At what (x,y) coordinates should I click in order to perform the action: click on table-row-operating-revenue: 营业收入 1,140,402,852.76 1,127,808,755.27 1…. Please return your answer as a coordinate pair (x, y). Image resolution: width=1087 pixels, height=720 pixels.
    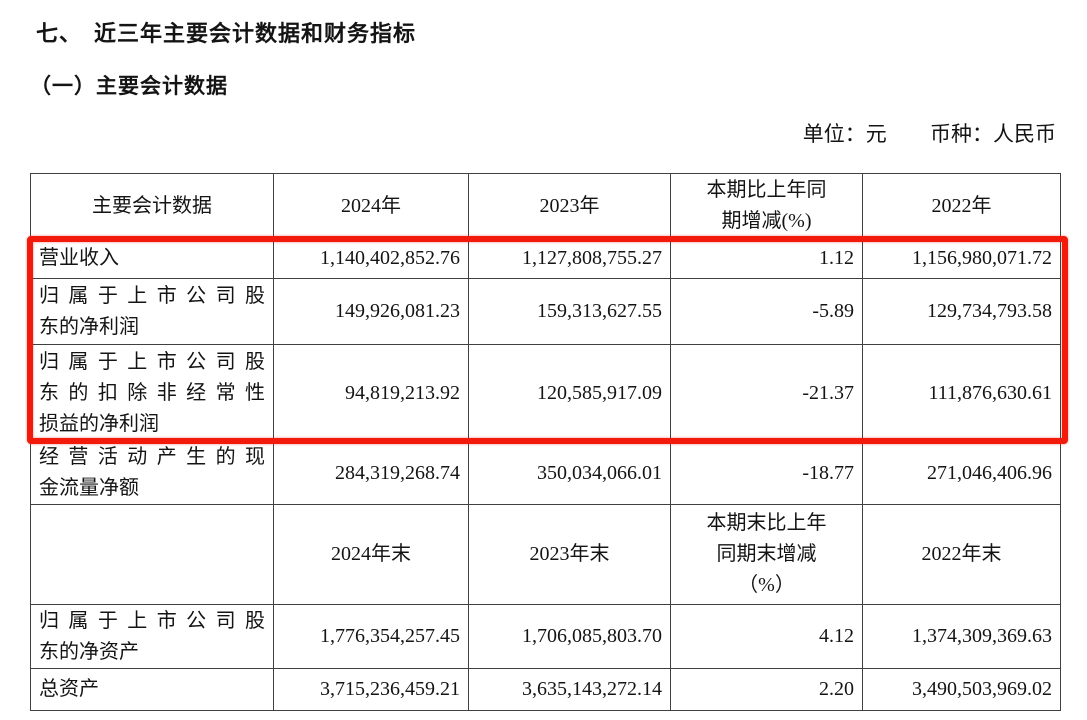
    Looking at the image, I should click on (545, 258).